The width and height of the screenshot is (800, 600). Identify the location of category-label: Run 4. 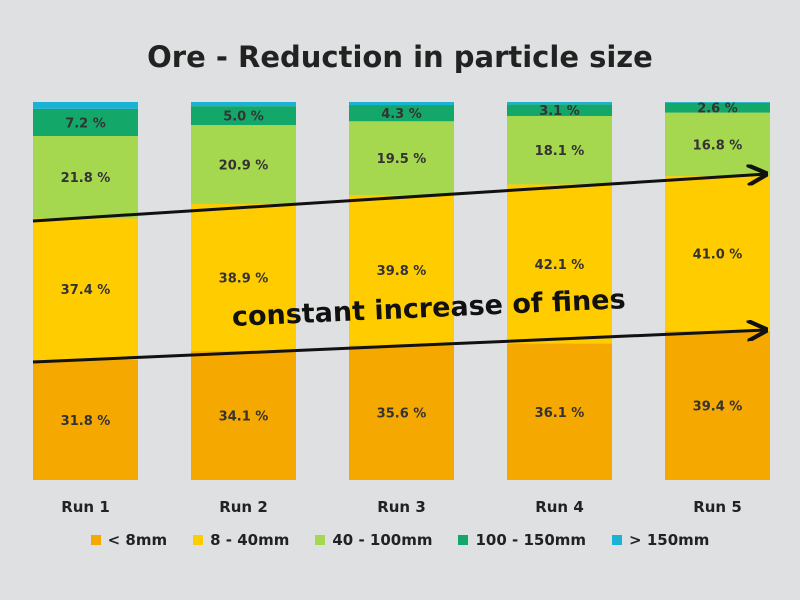
(559, 507).